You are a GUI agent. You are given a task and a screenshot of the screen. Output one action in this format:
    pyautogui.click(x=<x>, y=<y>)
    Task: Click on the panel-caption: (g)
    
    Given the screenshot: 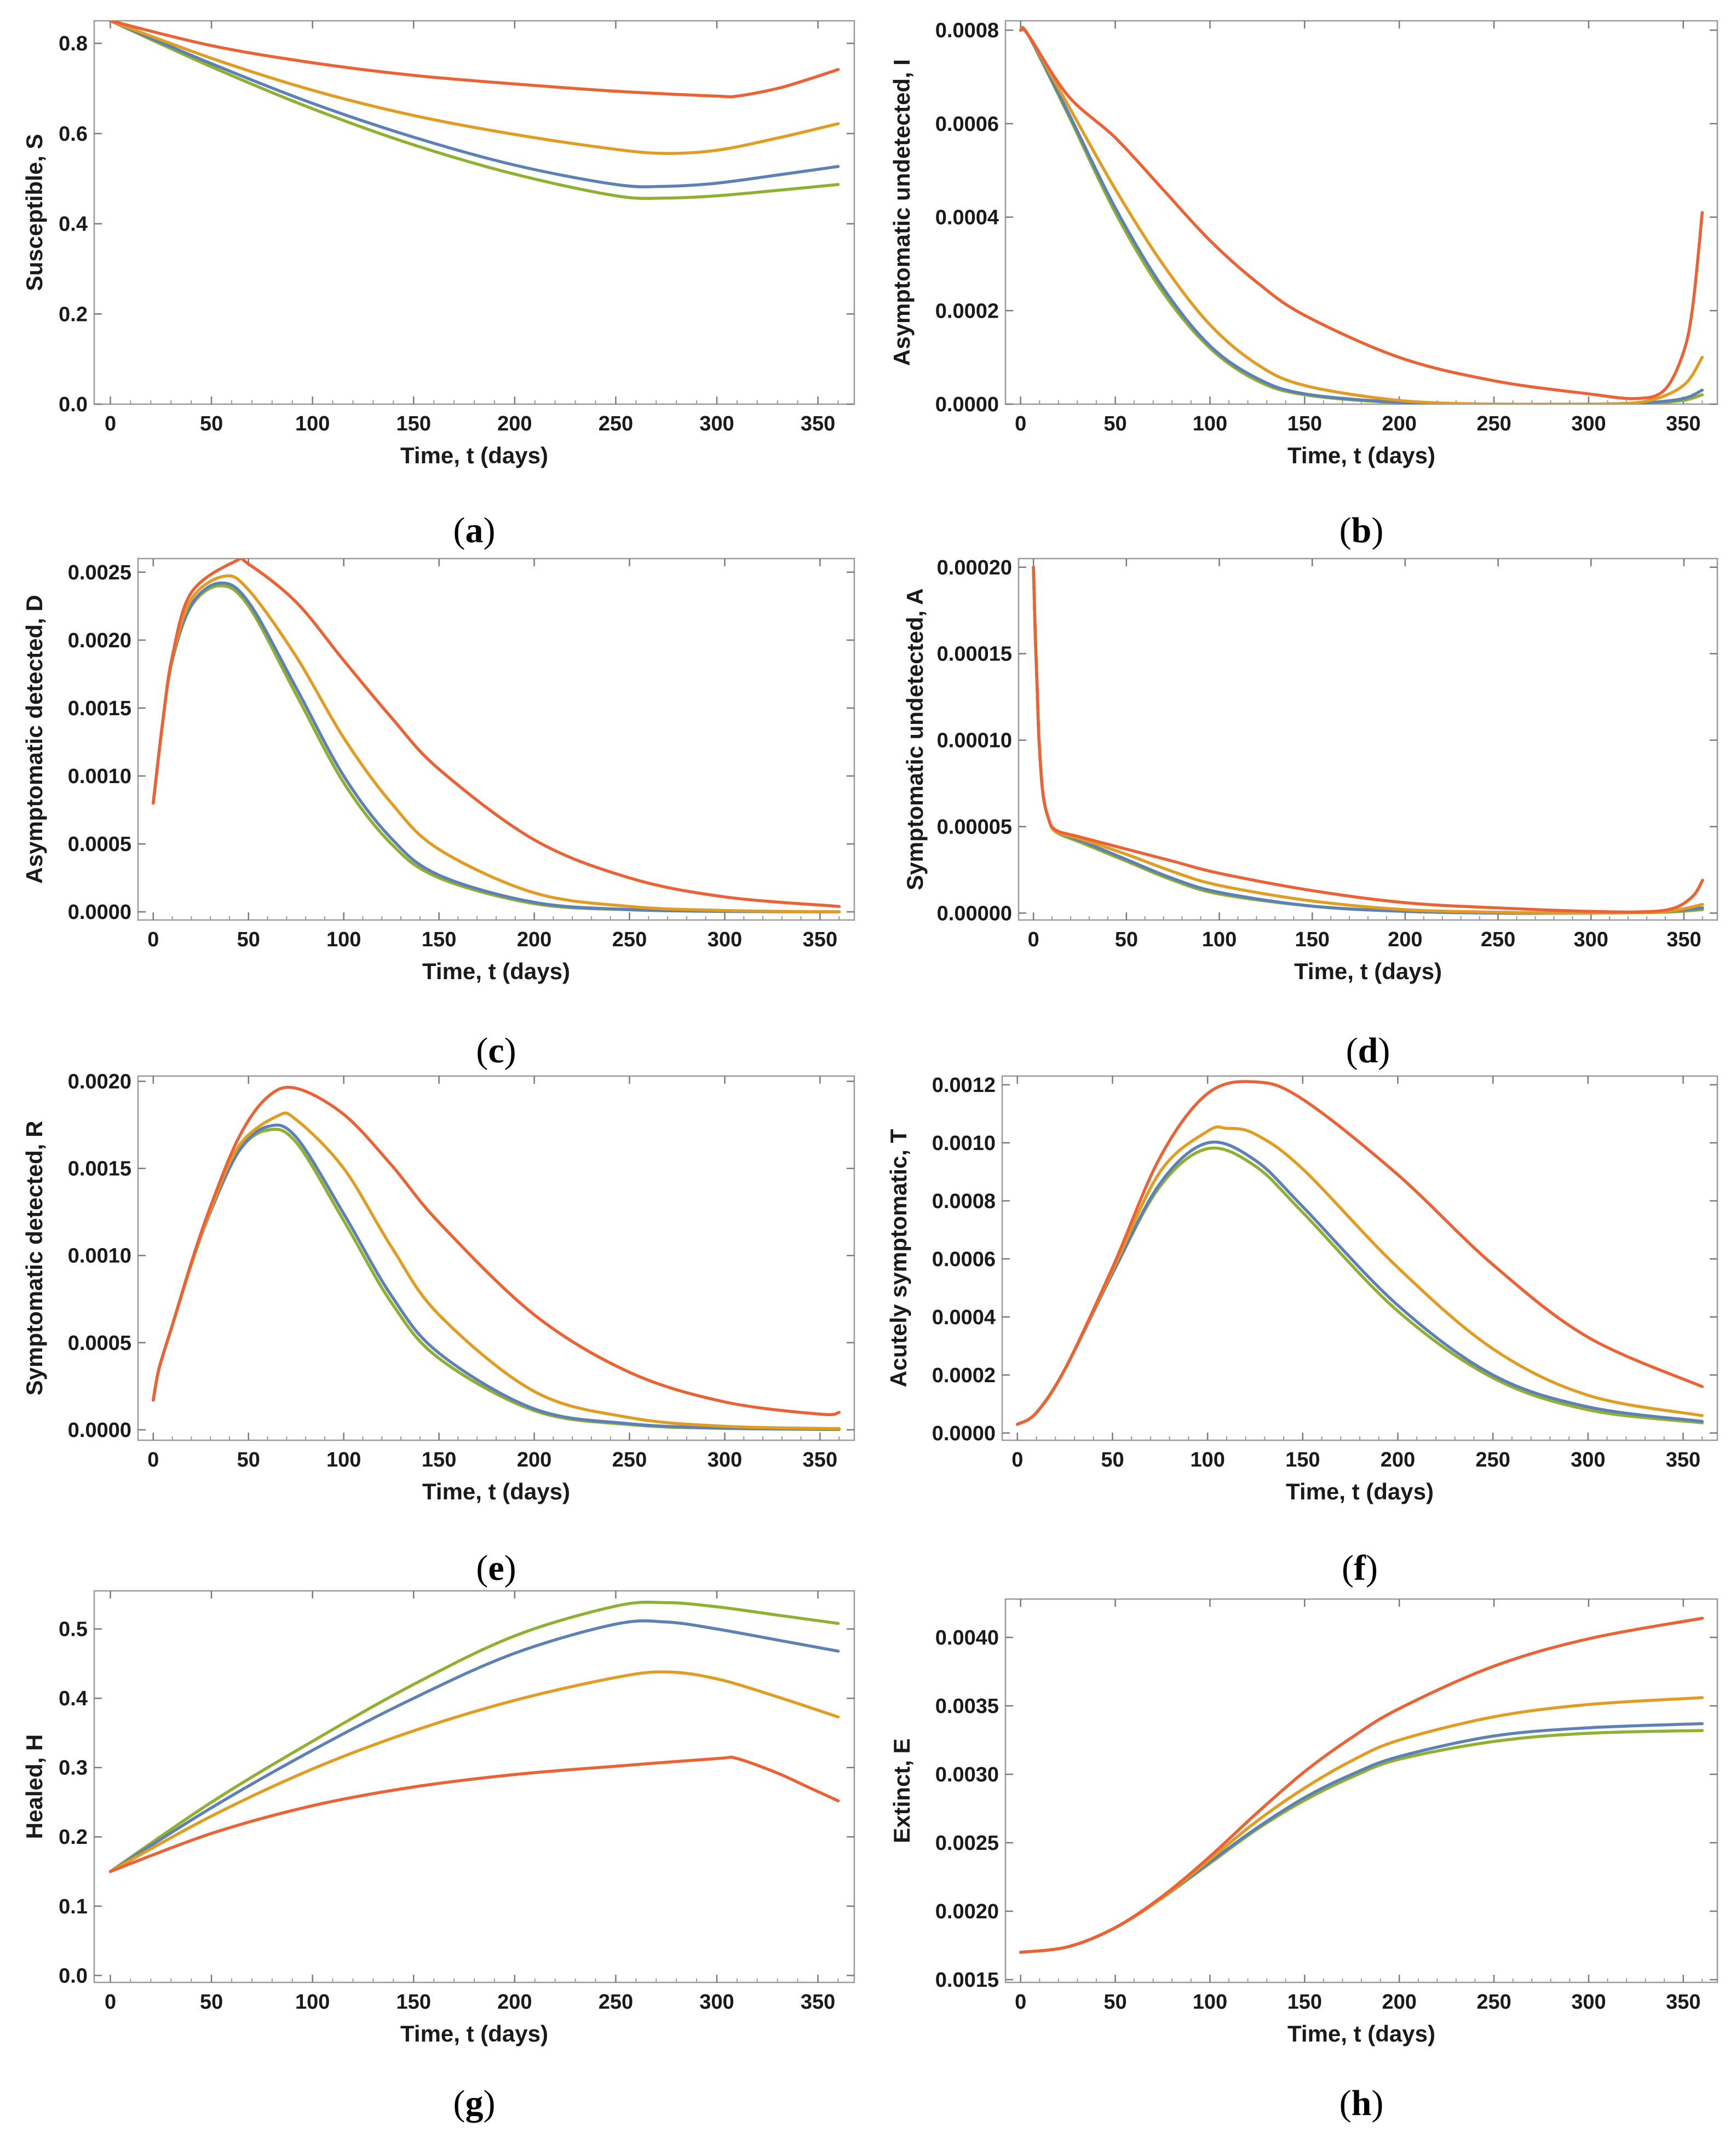 What is the action you would take?
    pyautogui.click(x=474, y=2103)
    